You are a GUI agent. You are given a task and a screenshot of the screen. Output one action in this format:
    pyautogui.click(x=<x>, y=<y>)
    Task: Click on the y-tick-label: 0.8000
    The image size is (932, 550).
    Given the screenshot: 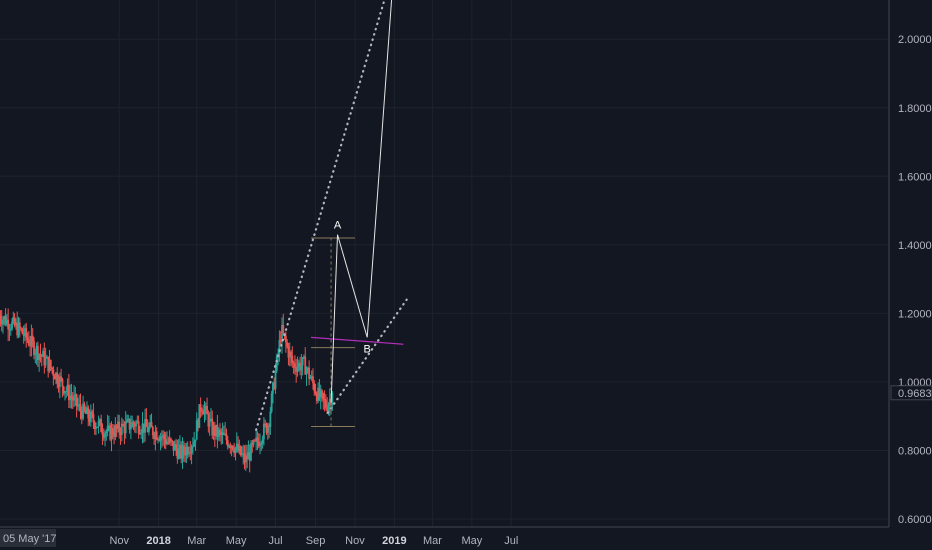 What is the action you would take?
    pyautogui.click(x=915, y=451)
    